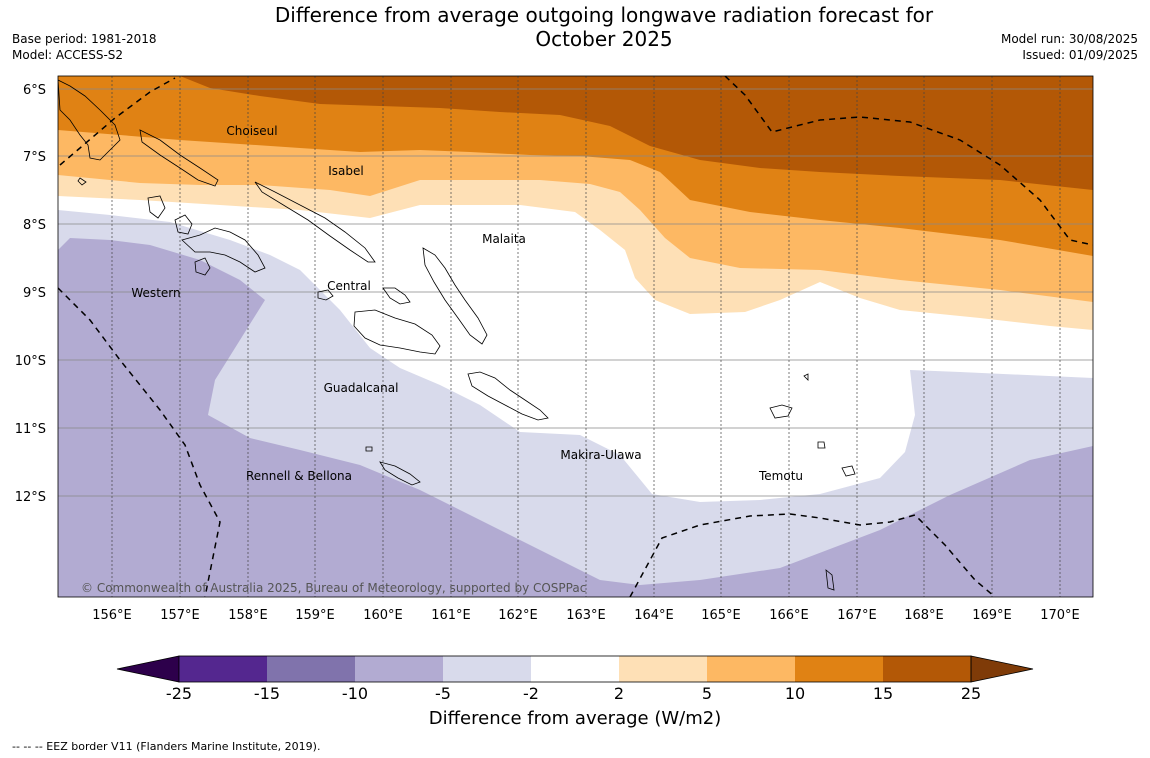 Image resolution: width=1150 pixels, height=758 pixels. I want to click on colorbar-tick-label: 15, so click(883, 693).